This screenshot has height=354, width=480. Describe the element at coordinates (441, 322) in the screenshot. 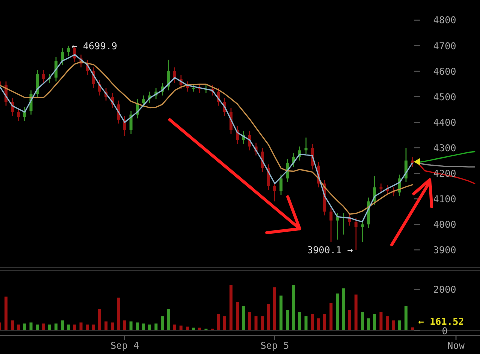

I see `annotation: ← 161.52` at that location.